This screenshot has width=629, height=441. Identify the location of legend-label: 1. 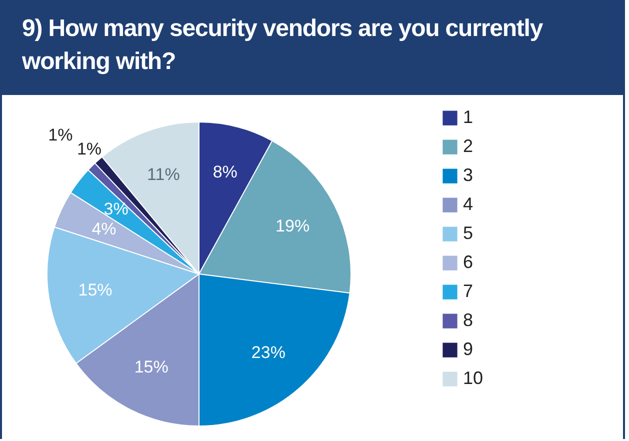
(468, 117).